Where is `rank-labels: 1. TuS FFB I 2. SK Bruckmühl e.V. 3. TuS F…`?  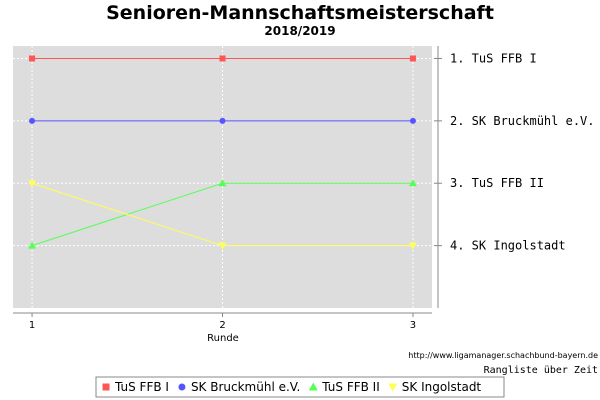 rank-labels: 1. TuS FFB I 2. SK Bruckmühl e.V. 3. TuS F… is located at coordinates (514, 152).